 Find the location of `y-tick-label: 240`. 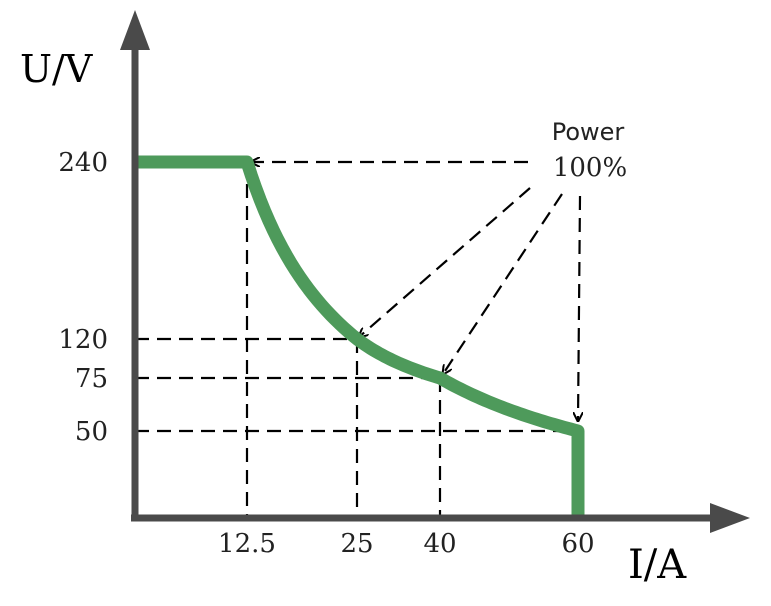

y-tick-label: 240 is located at coordinates (83, 163).